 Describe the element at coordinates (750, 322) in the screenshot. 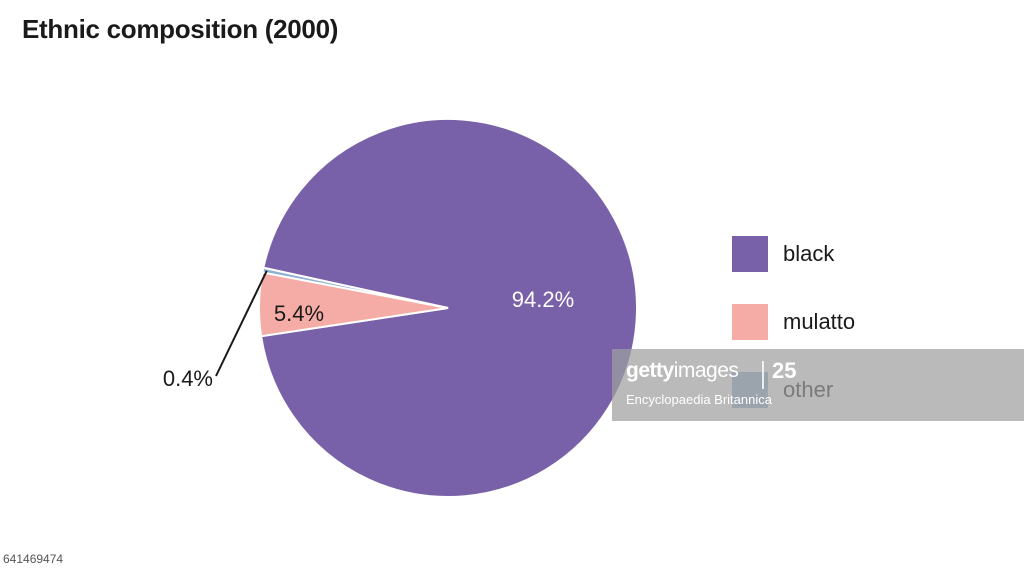

I see `legend-swatch-mulatto` at that location.